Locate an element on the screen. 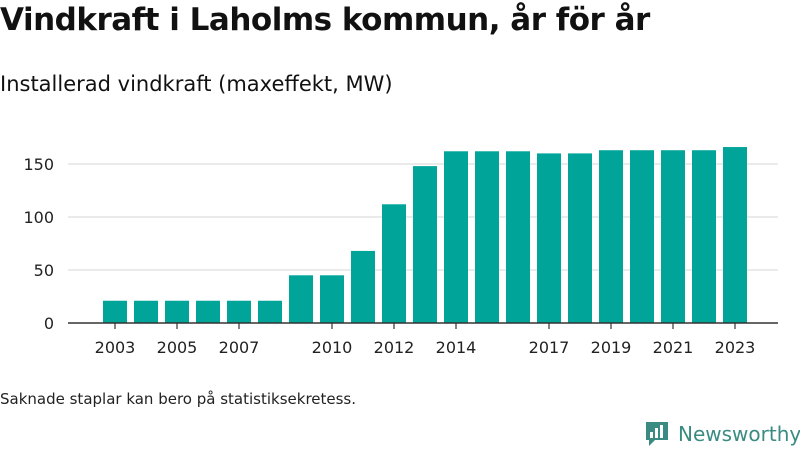  y-tick-label: 0 is located at coordinates (49, 323).